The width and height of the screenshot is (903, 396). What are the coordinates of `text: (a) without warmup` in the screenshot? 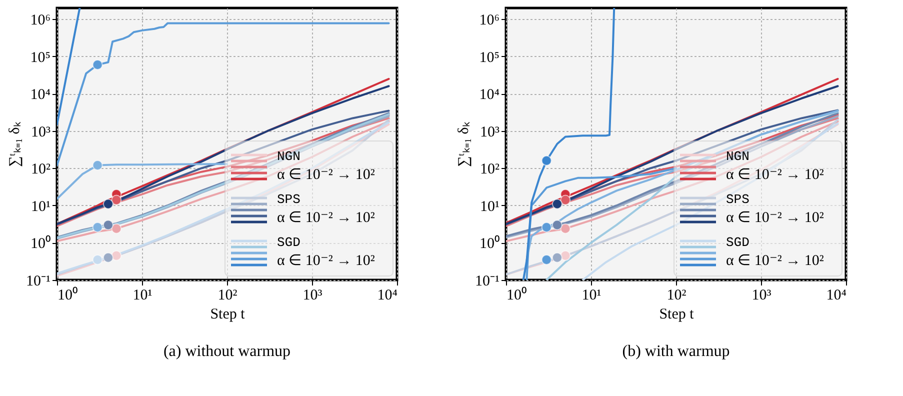 It's located at (227, 351).